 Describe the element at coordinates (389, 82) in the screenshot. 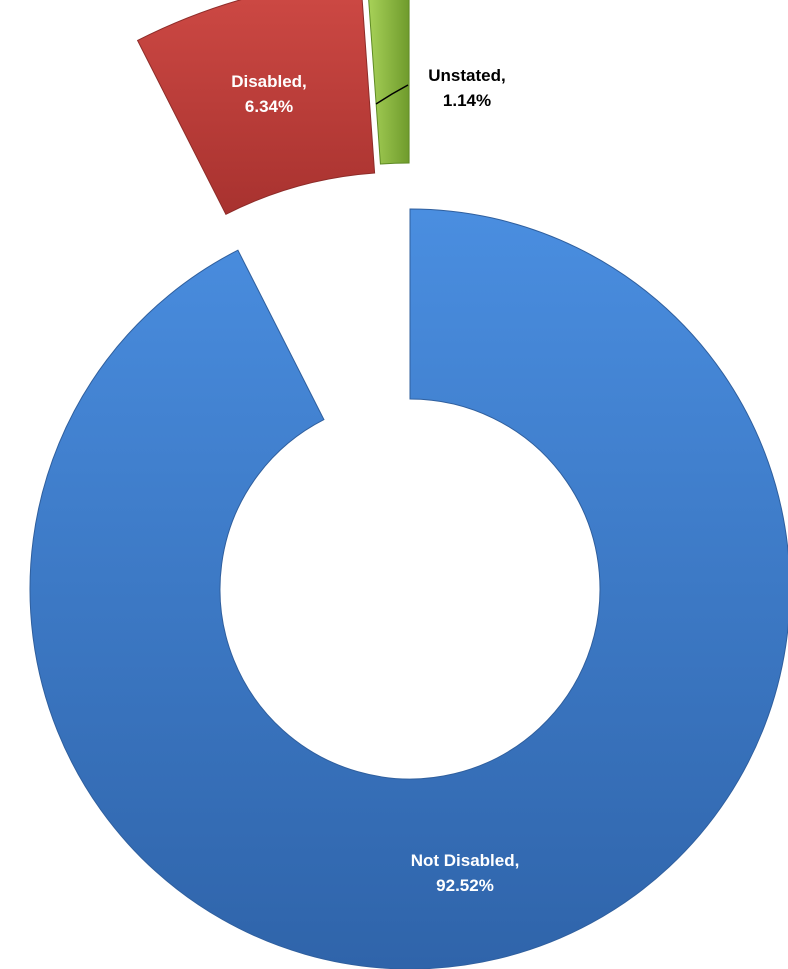

I see `slice-unstated` at that location.